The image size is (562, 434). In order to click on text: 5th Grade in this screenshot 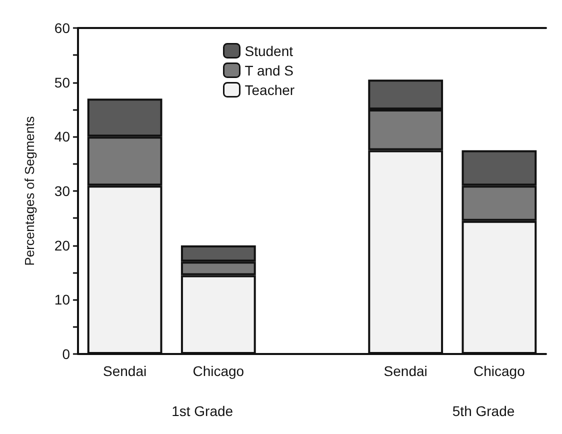, I will do `click(483, 411)`.